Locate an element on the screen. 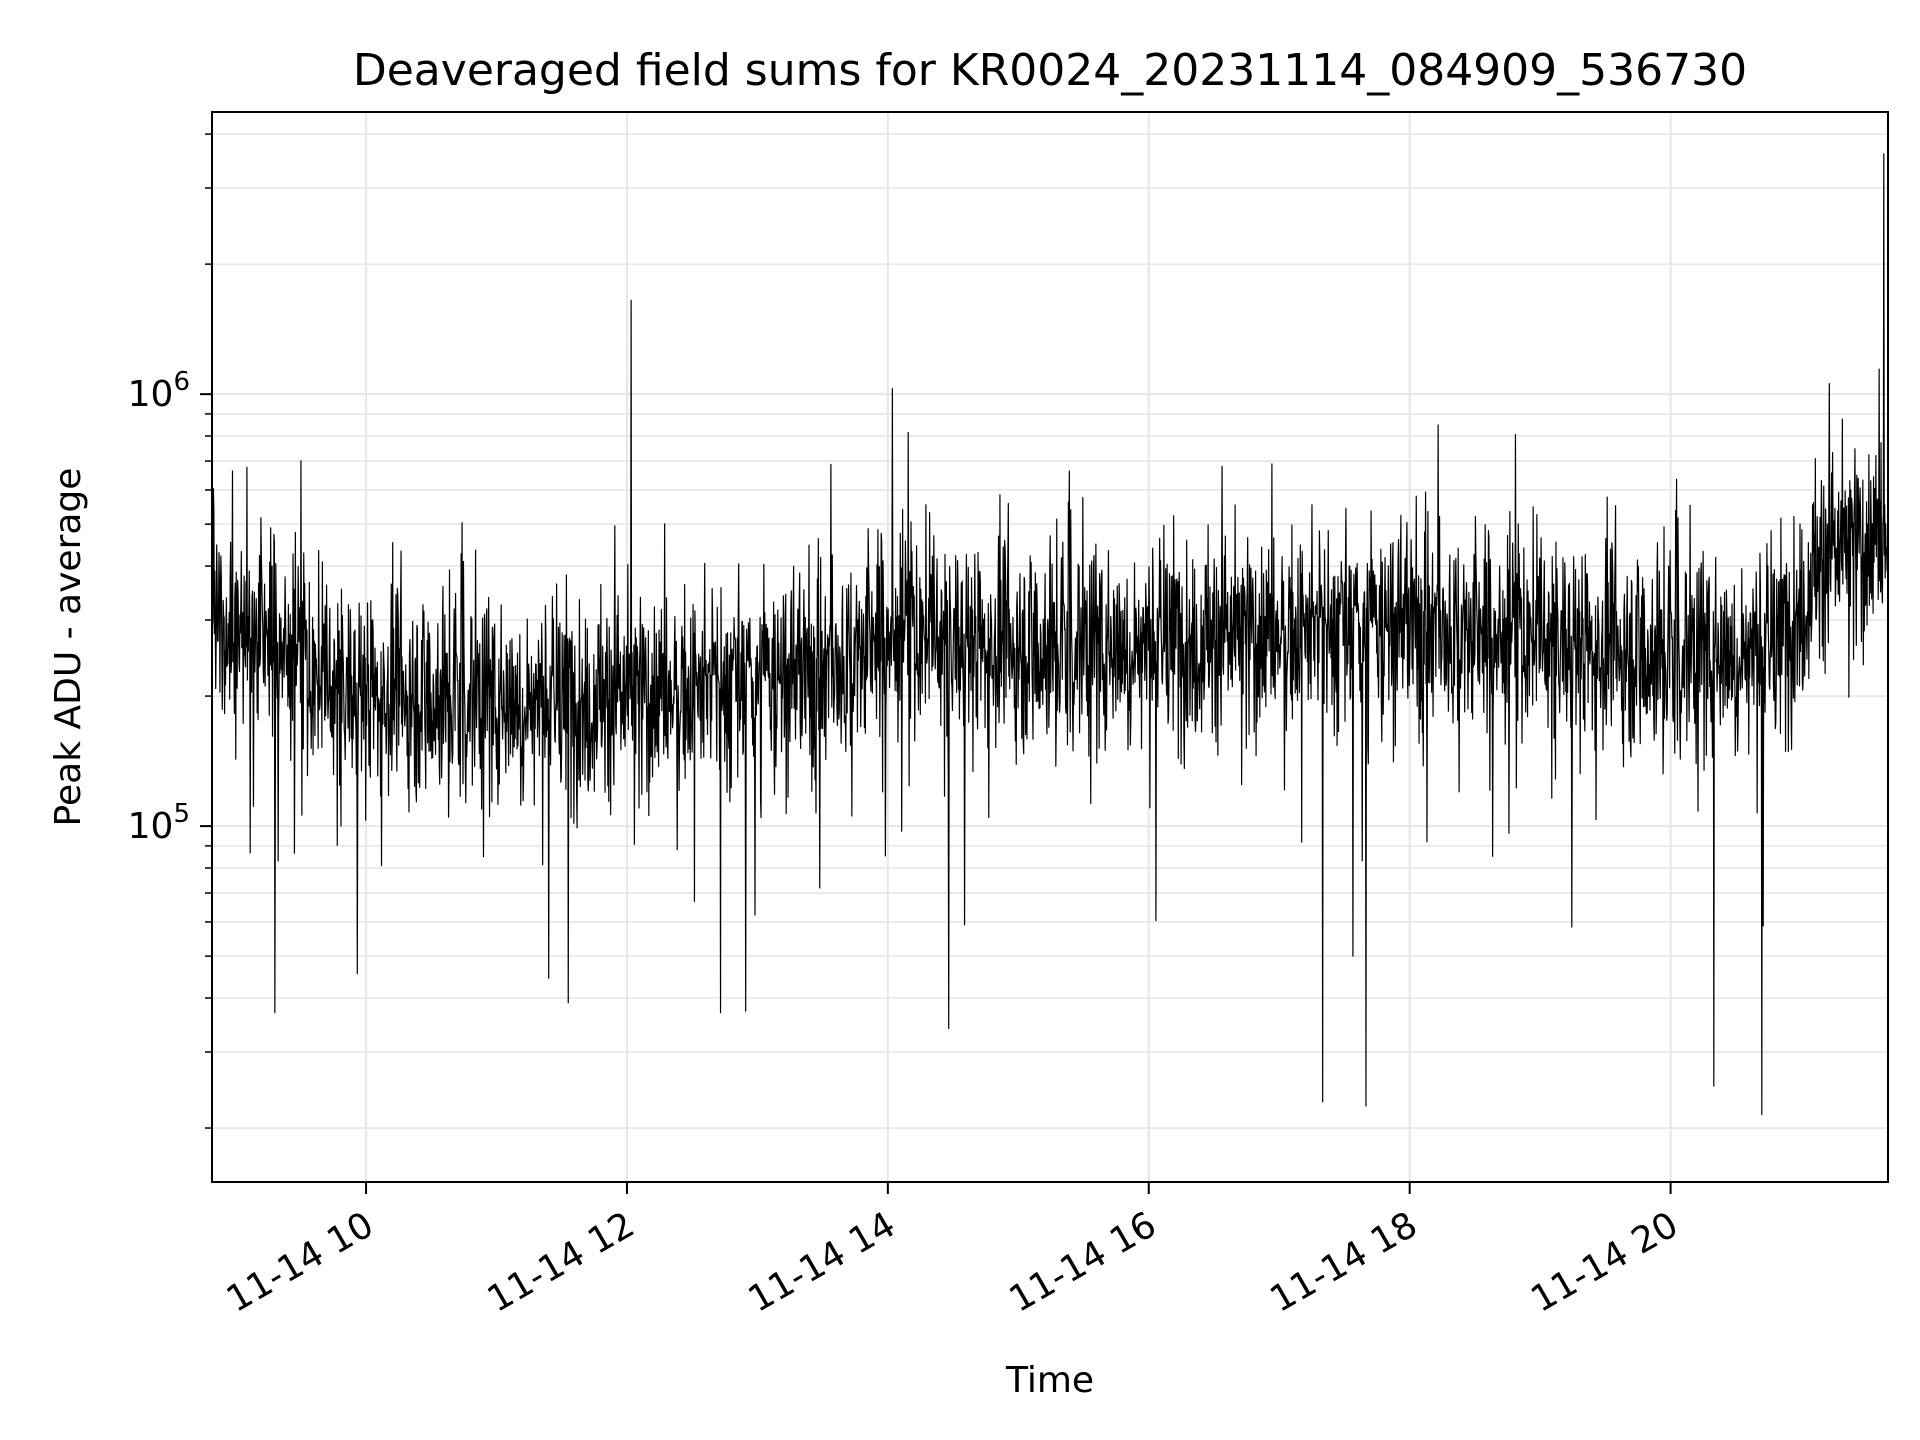 The image size is (1920, 1440). y-tick-label: 10⁵ is located at coordinates (159, 823).